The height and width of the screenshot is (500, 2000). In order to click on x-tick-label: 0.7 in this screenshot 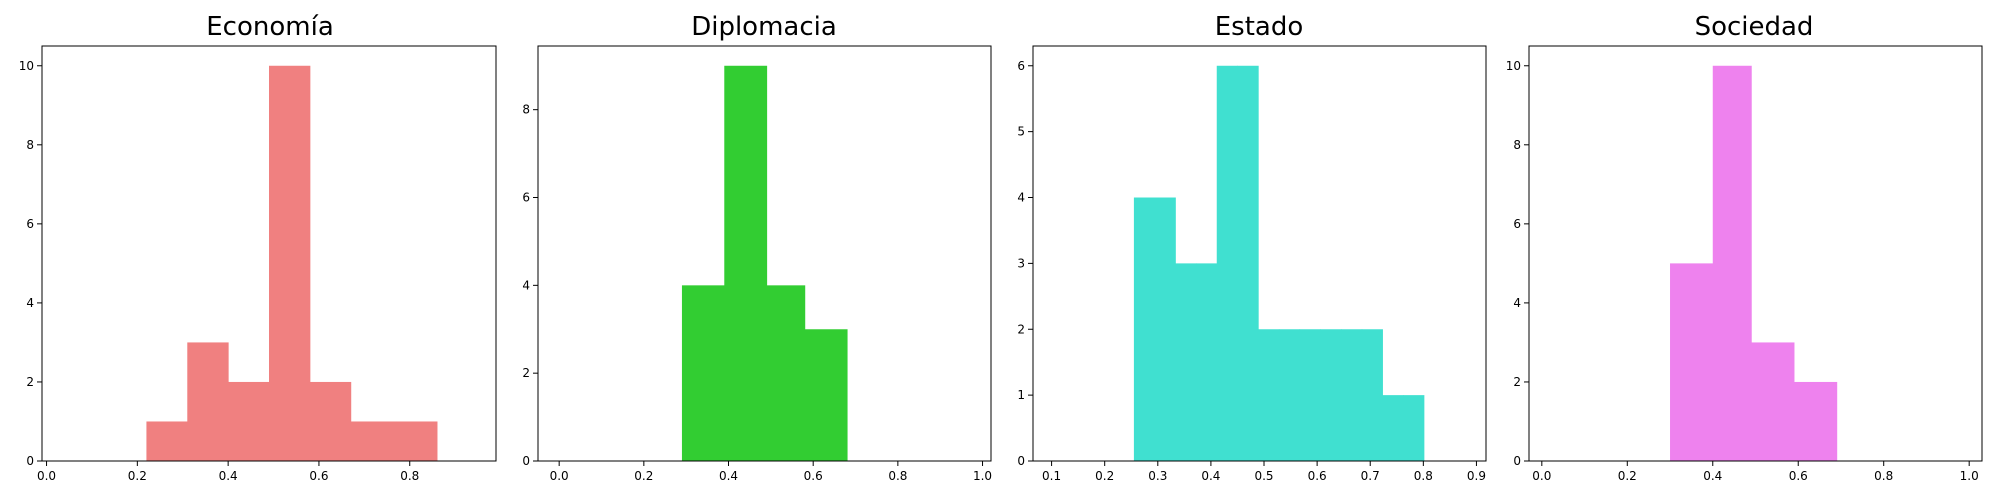, I will do `click(1370, 476)`.